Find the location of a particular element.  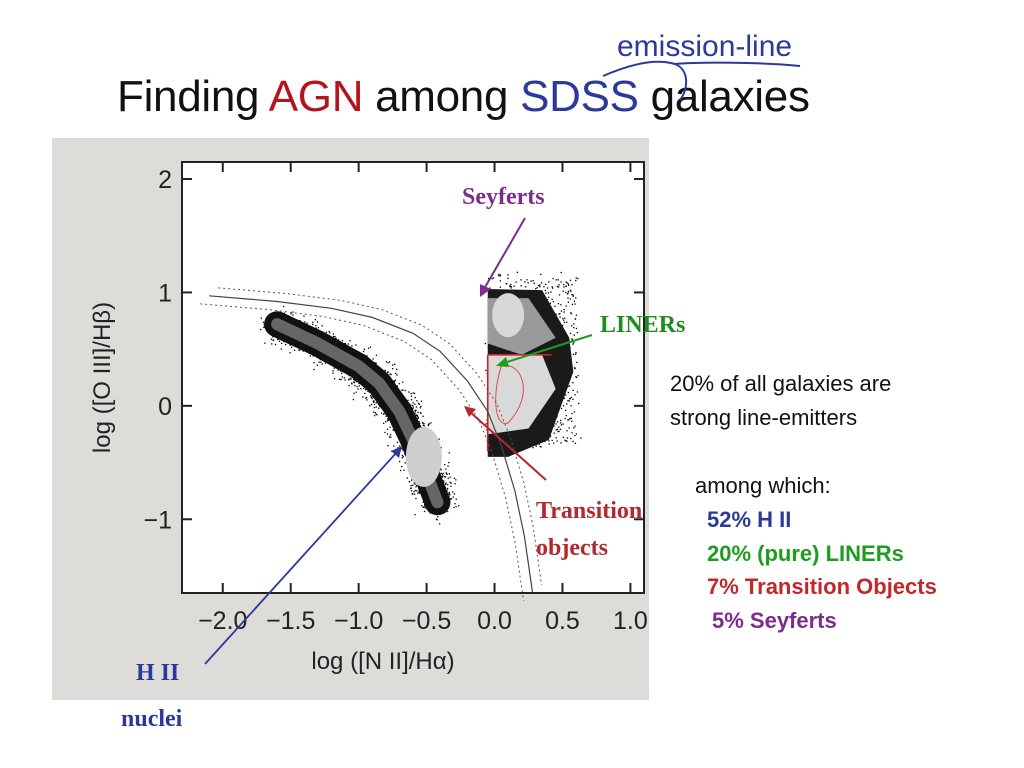

note-line-2: strong line-emitters is located at coordinates (764, 417).